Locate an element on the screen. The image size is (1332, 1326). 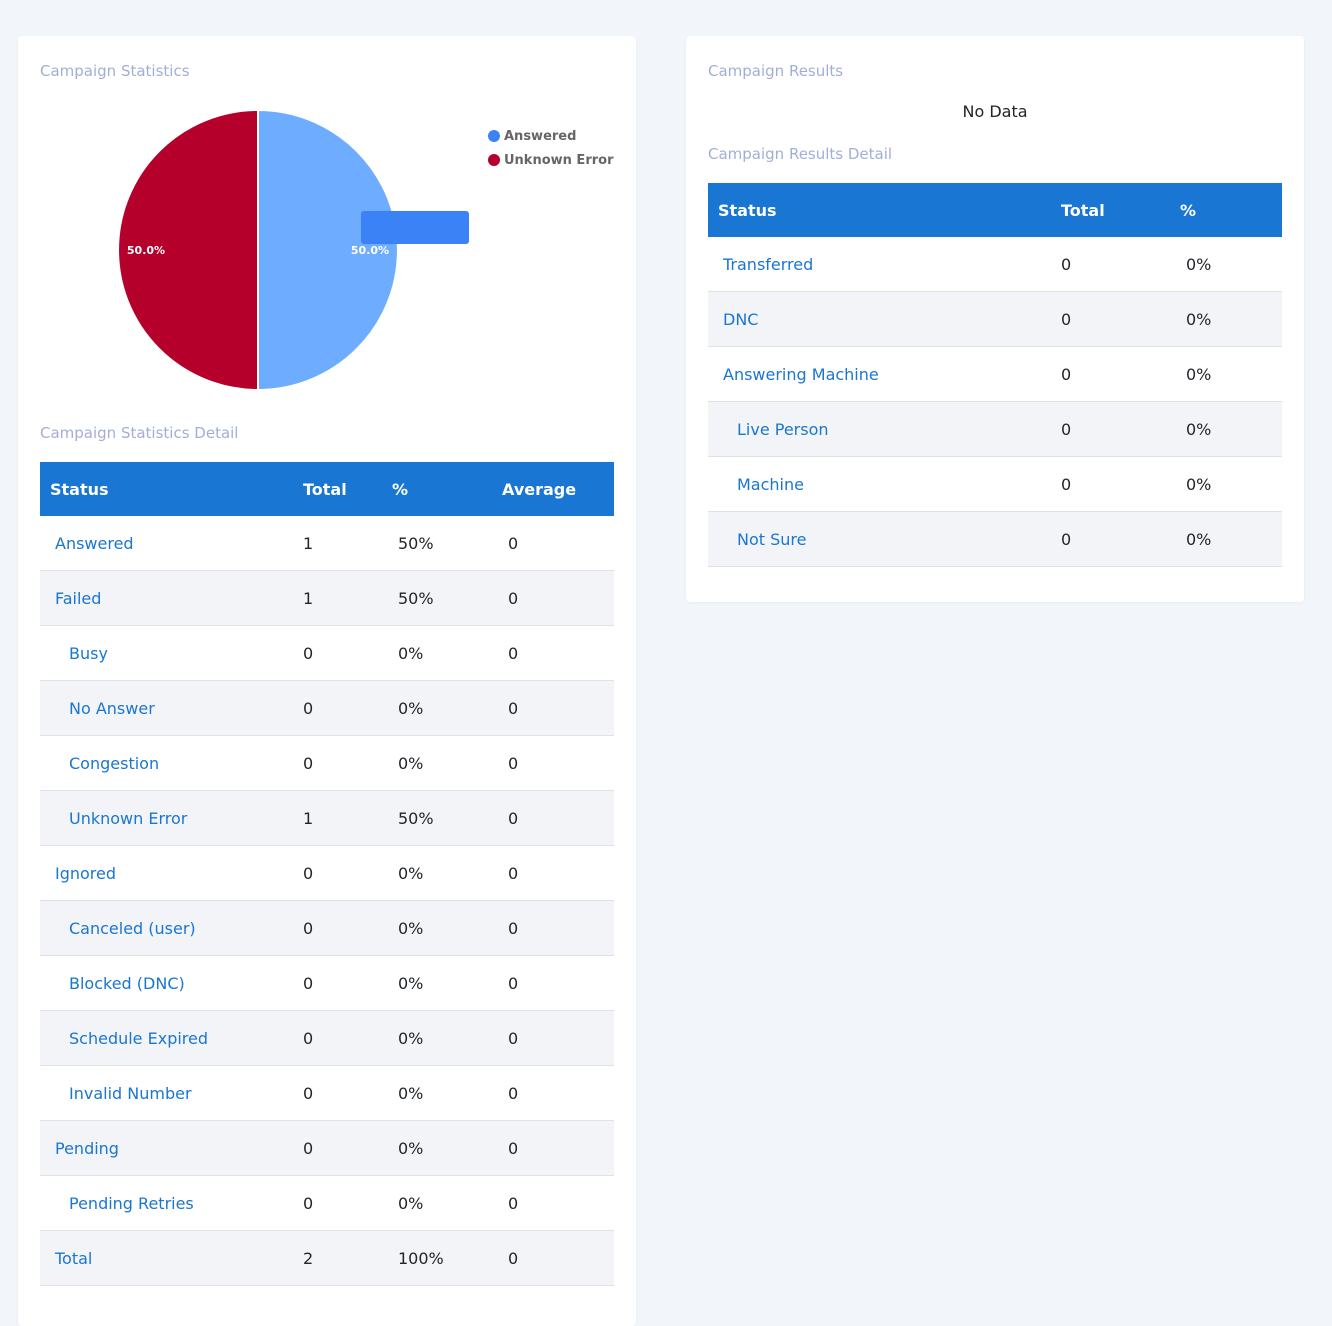
percent-cell: 100% is located at coordinates (437, 1258).